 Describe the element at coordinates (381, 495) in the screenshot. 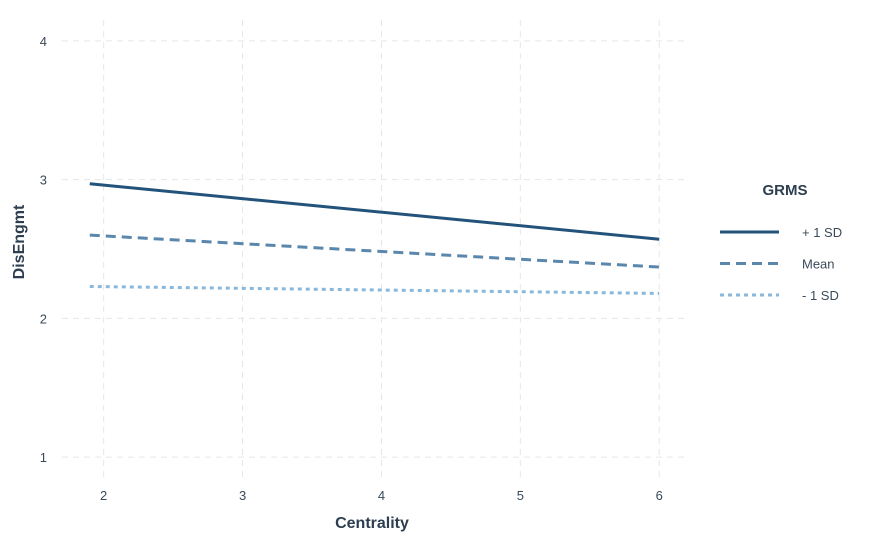

I see `x-tick-label: 4` at that location.